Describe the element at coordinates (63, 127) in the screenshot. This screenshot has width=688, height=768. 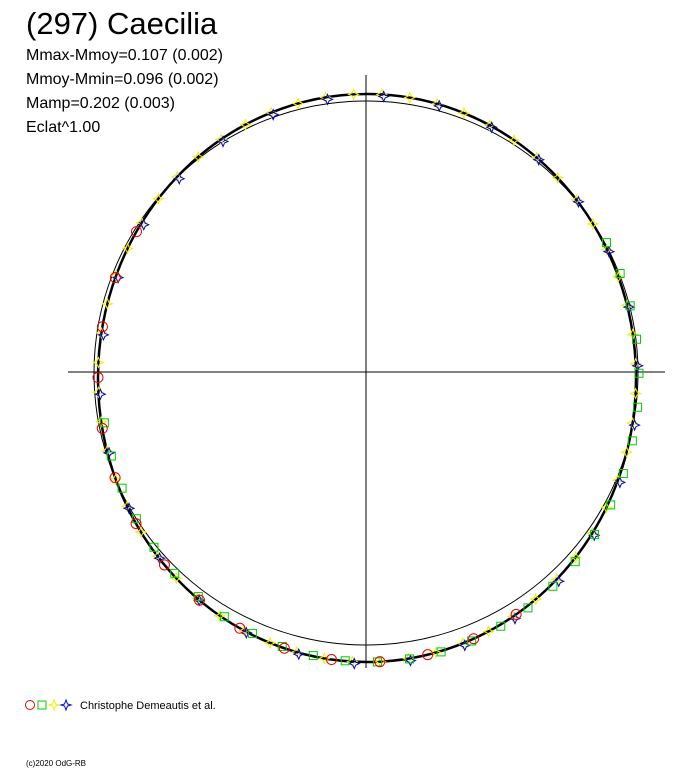
I see `stat-line: Eclat^1.00` at that location.